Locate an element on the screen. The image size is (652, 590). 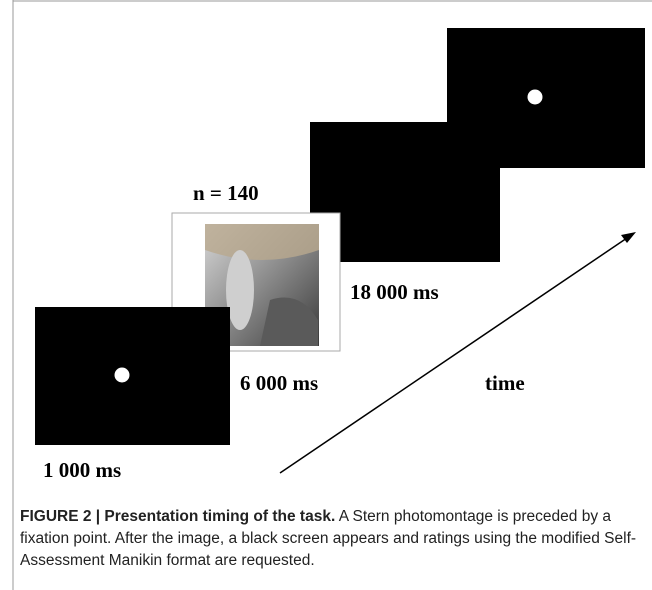
duration-label: 18 000 ms is located at coordinates (394, 292).